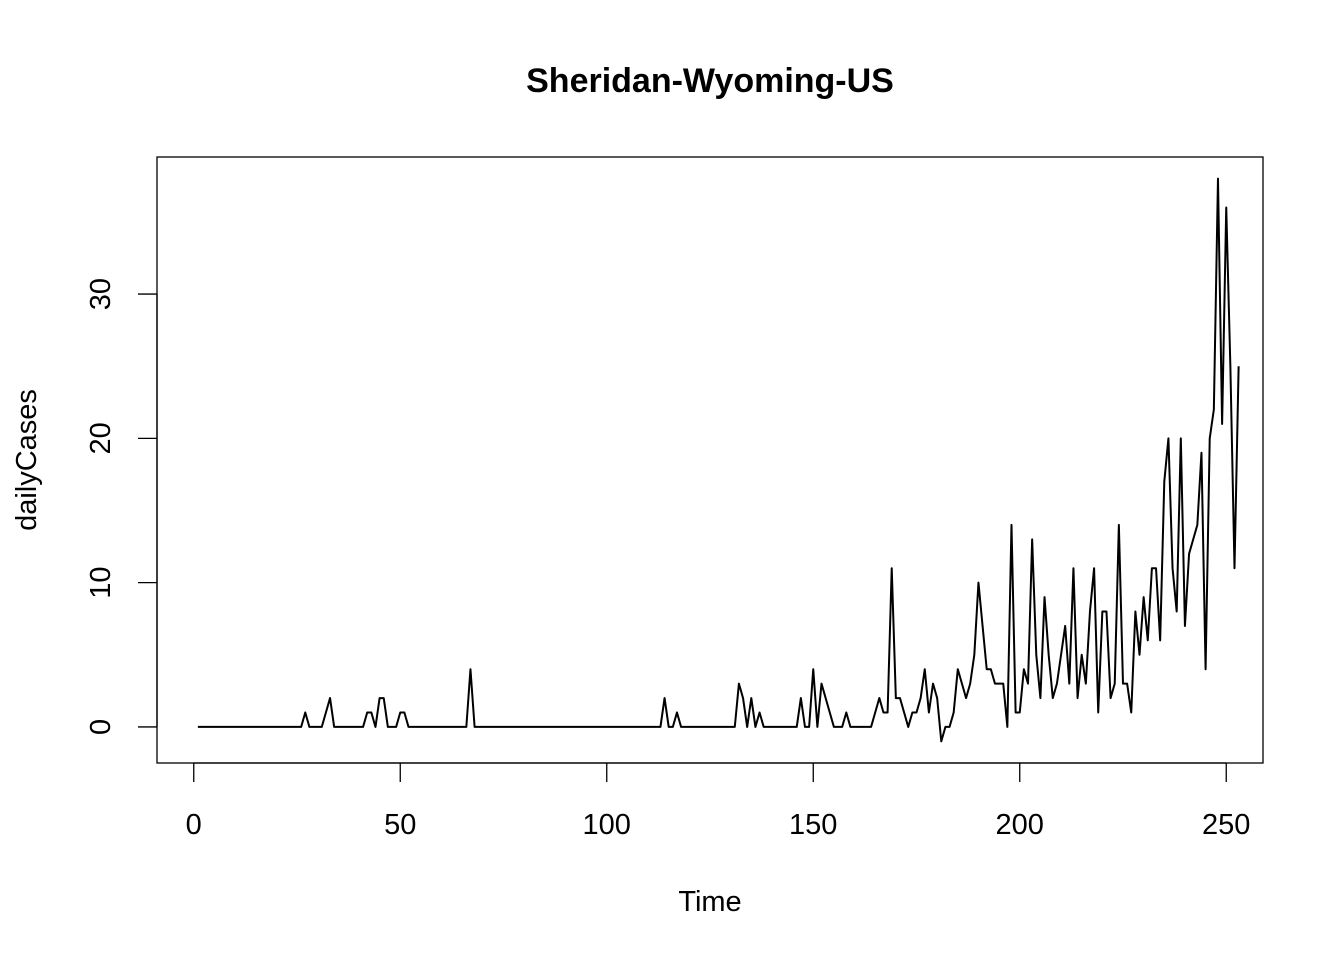  What do you see at coordinates (121, 506) in the screenshot?
I see `y-axis: 0 10 20 30` at bounding box center [121, 506].